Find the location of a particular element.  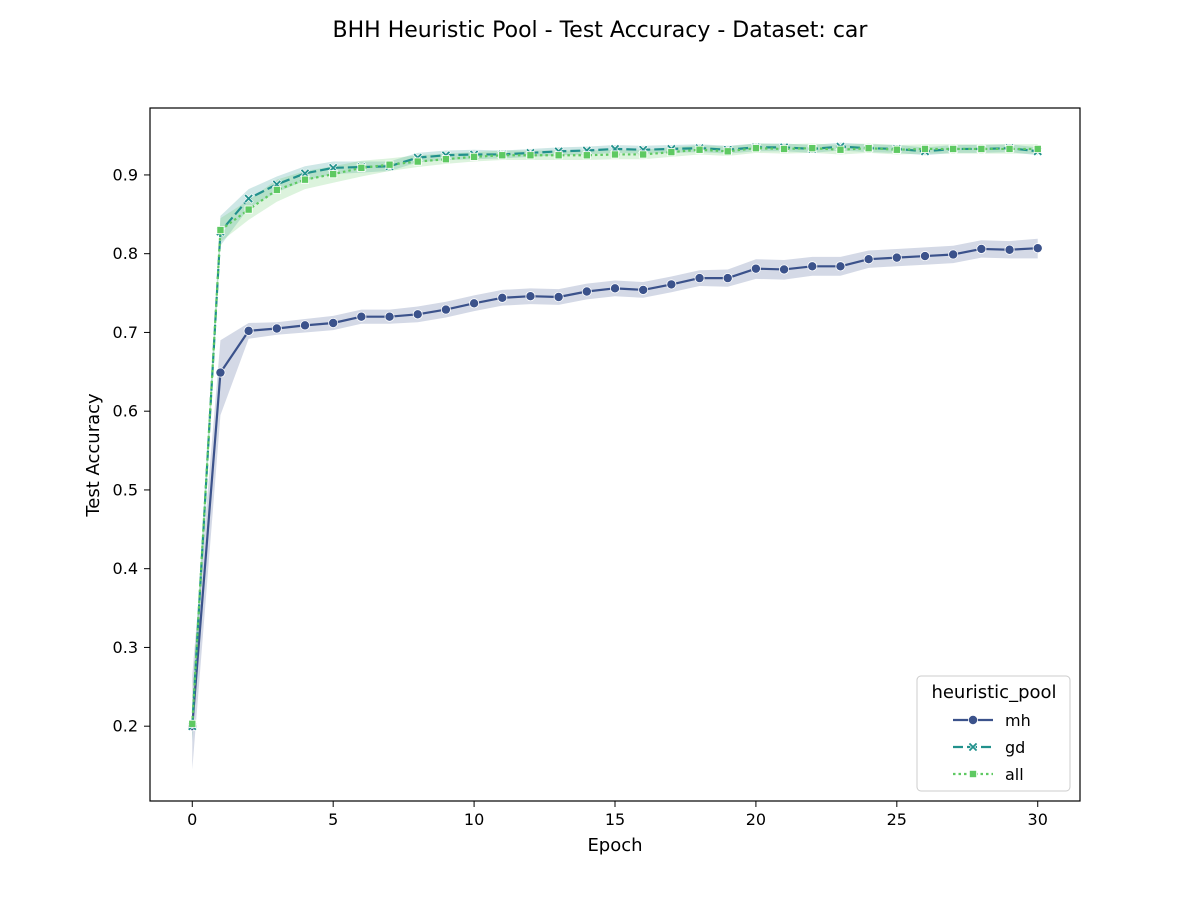

y-tick-label: 0.5 is located at coordinates (125, 489).